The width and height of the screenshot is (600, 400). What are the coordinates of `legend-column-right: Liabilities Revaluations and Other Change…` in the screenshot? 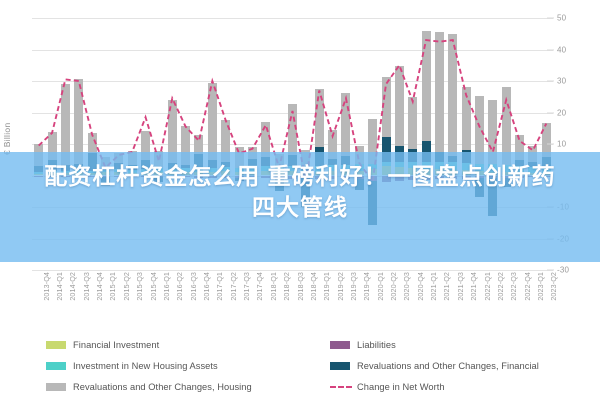 It's located at (434, 365).